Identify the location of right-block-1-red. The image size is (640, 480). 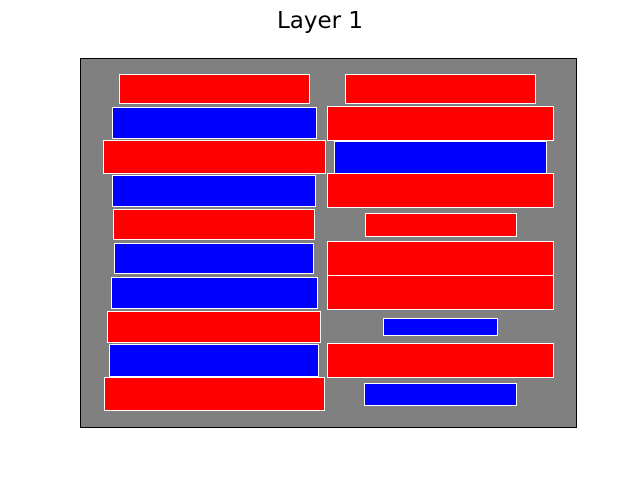
(440, 89).